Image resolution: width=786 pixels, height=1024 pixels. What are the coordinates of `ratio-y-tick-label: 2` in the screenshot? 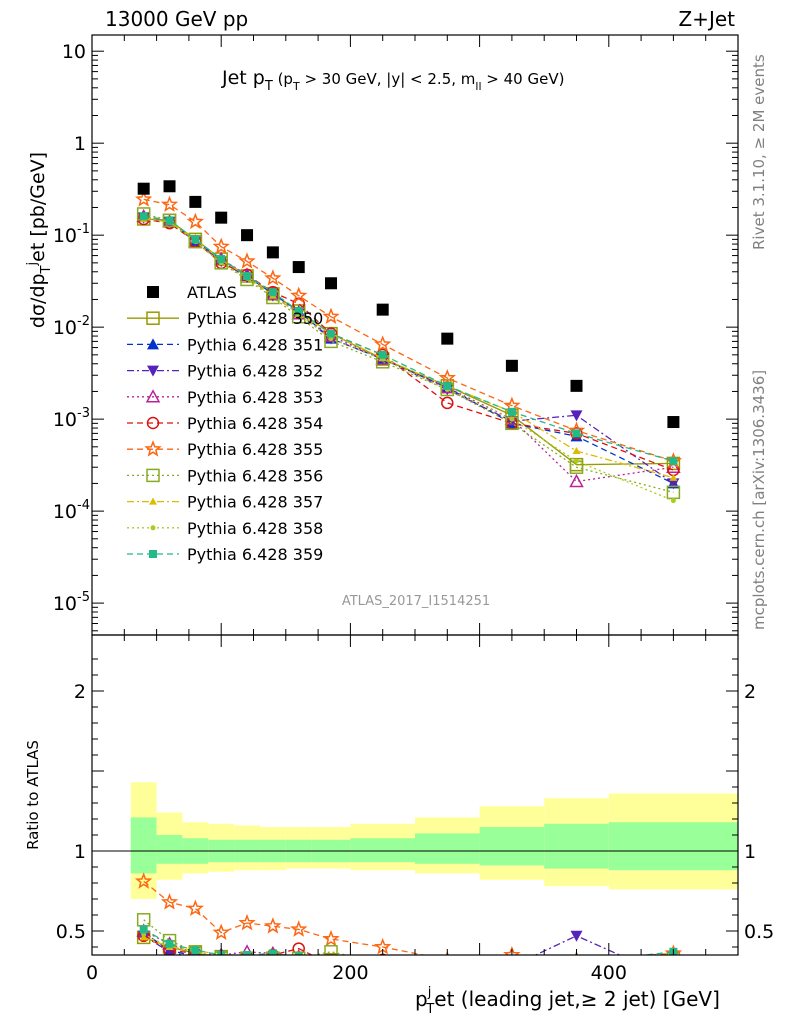 It's located at (80, 692).